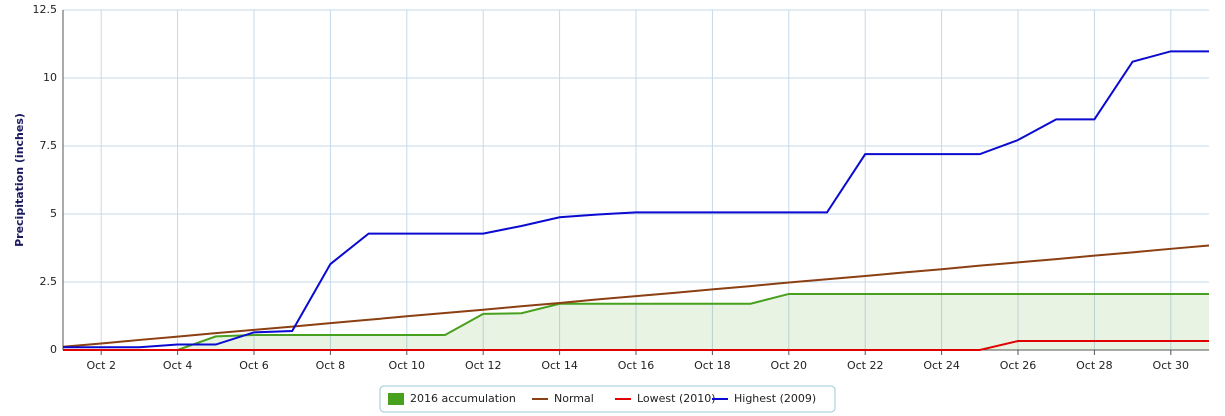  I want to click on x-tick-label: Oct 30, so click(1171, 365).